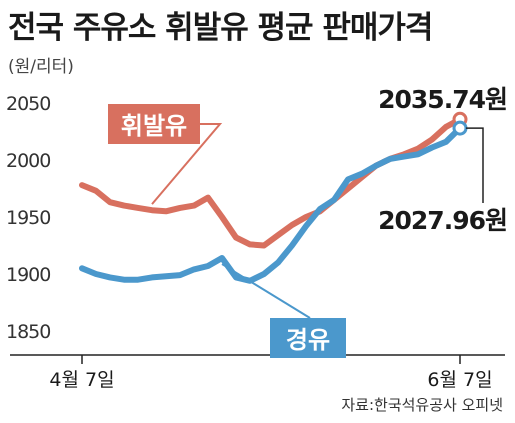 Image resolution: width=515 pixels, height=423 pixels. Describe the element at coordinates (28, 161) in the screenshot. I see `y-tick-label: 2000` at that location.